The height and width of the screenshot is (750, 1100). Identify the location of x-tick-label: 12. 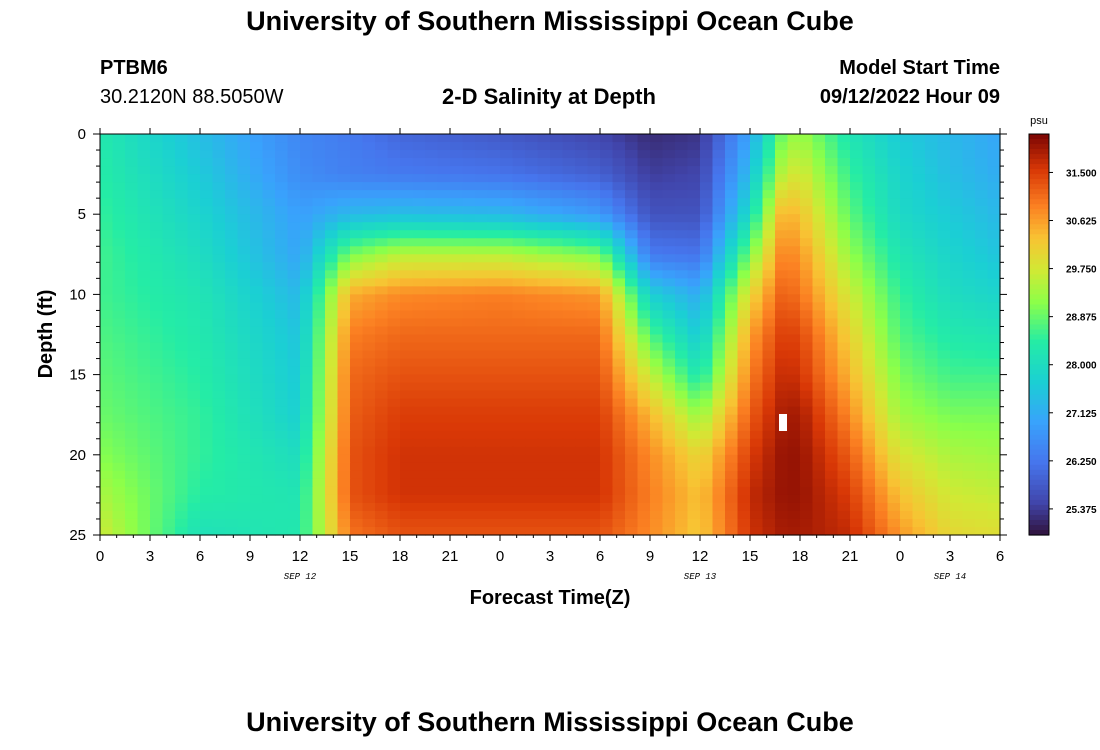
(300, 556).